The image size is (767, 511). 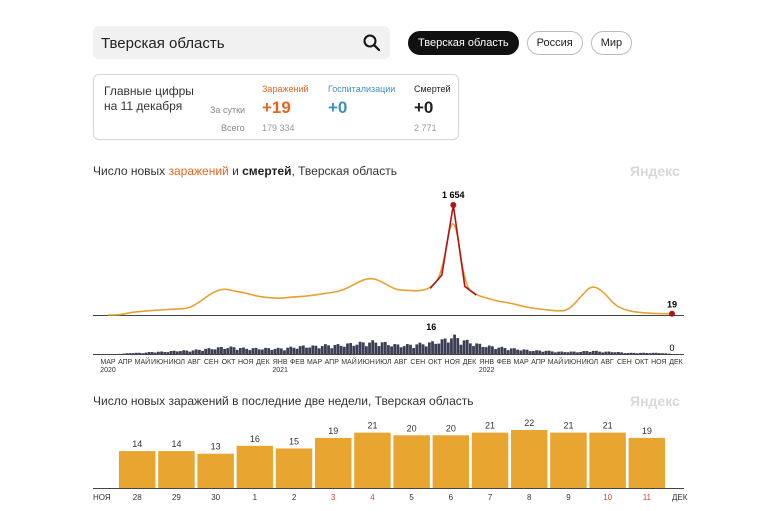 I want to click on year-label: 2021, so click(x=280, y=370).